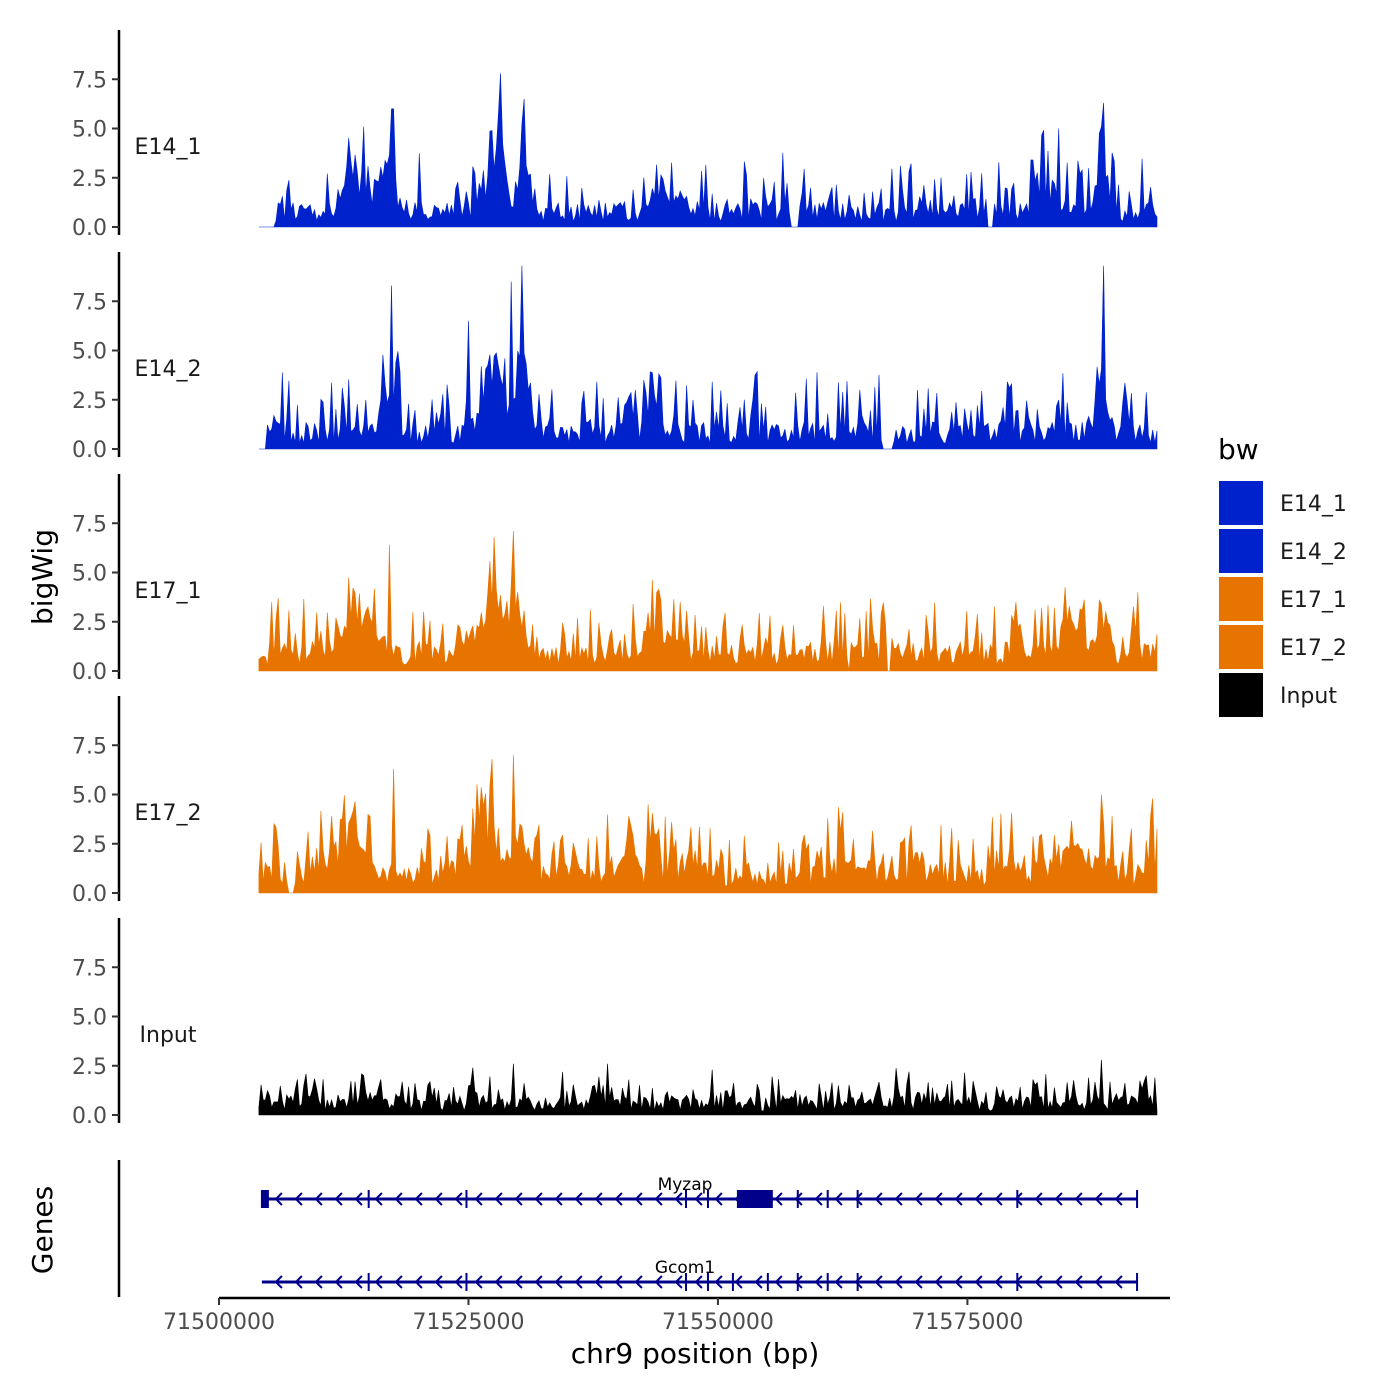 The image size is (1400, 1400). Describe the element at coordinates (168, 147) in the screenshot. I see `track-label: E14_1` at that location.